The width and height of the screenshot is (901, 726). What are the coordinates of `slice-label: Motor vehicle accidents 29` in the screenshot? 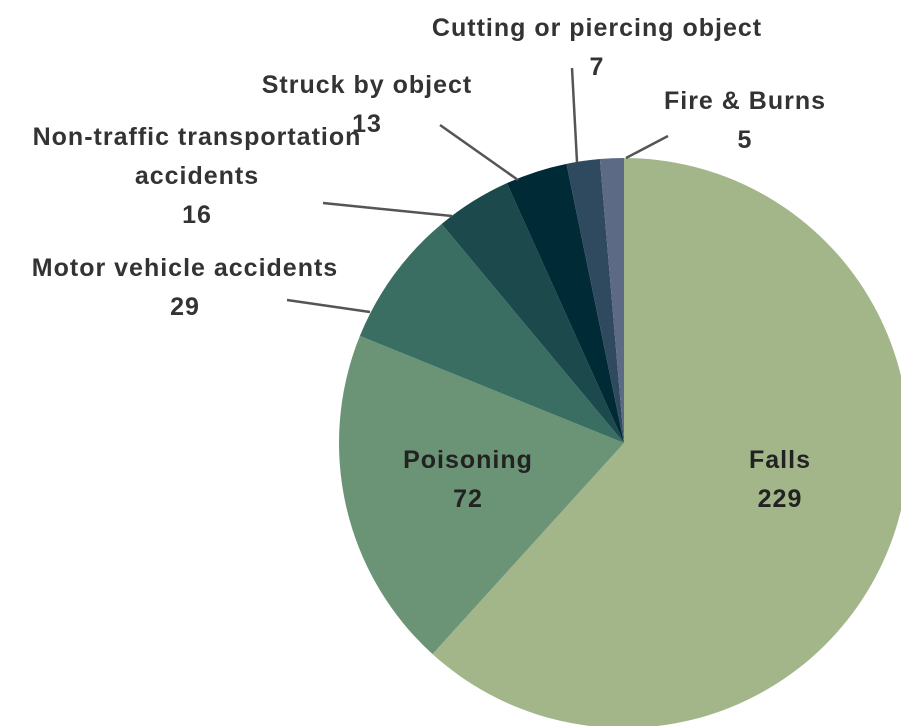 It's located at (185, 288).